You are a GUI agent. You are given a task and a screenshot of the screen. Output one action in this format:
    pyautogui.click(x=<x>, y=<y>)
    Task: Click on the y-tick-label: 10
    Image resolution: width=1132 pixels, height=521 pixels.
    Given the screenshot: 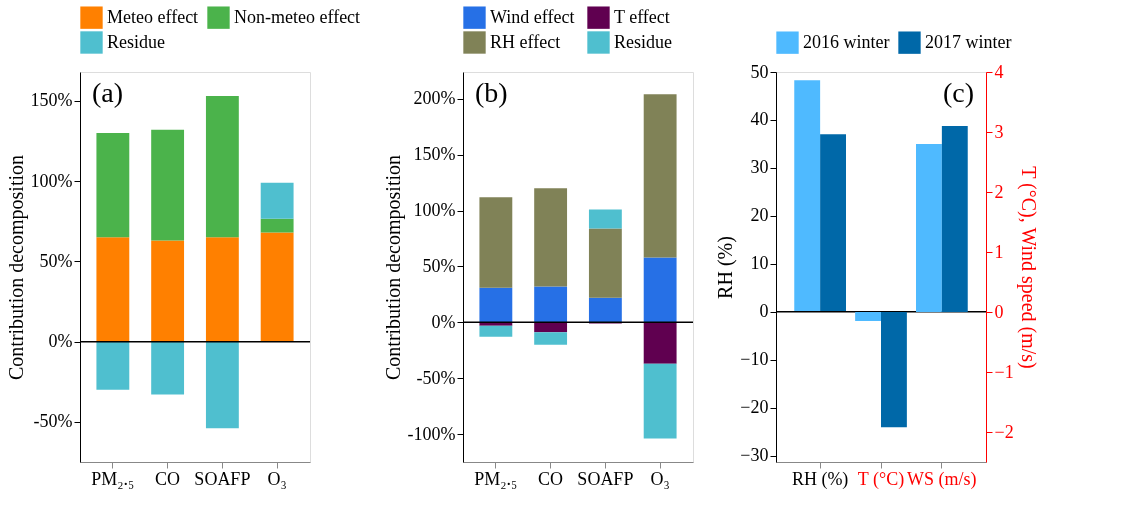 What is the action you would take?
    pyautogui.click(x=759, y=263)
    